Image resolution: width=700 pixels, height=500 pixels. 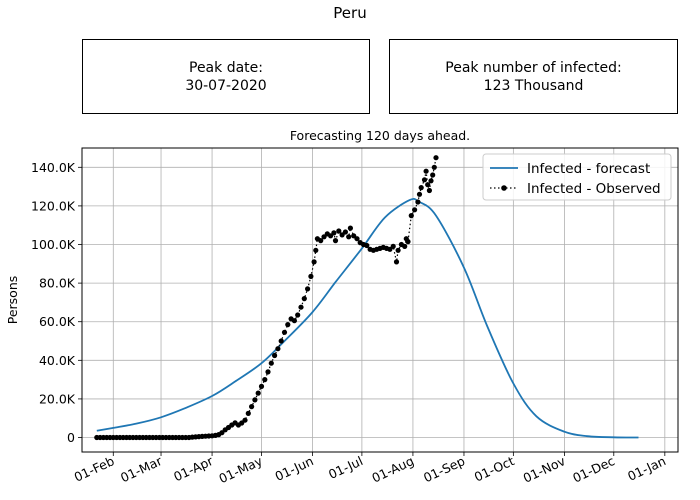 What do you see at coordinates (57, 283) in the screenshot?
I see `y-tick-label: 80.0K` at bounding box center [57, 283].